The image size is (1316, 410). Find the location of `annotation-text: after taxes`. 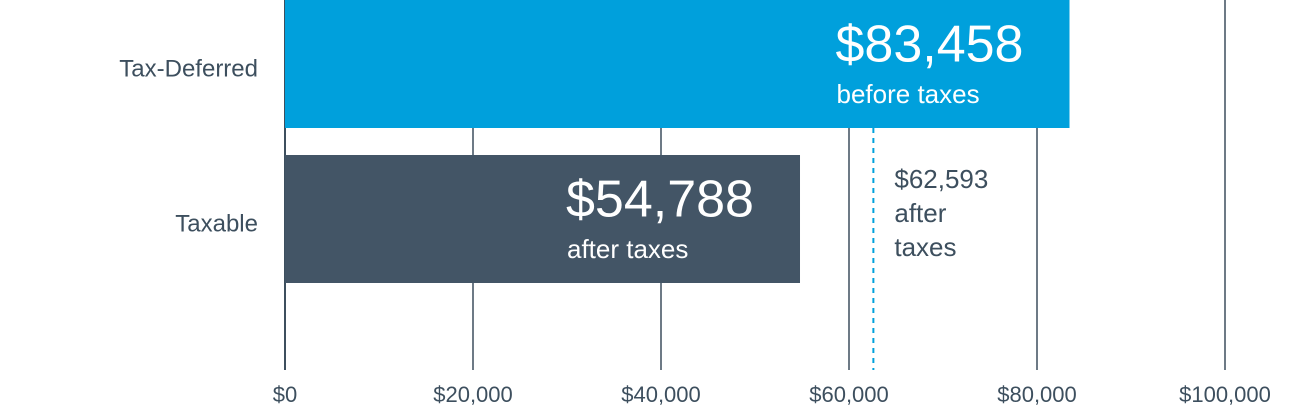

annotation-text: after taxes is located at coordinates (925, 230).